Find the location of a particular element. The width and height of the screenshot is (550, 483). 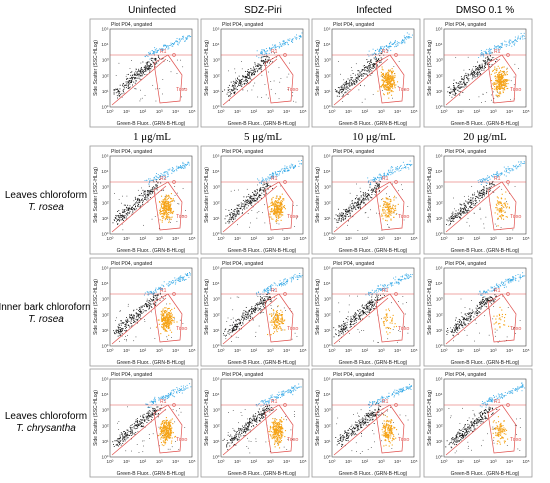

y-tick-label: 10⁰ is located at coordinates (105, 234).